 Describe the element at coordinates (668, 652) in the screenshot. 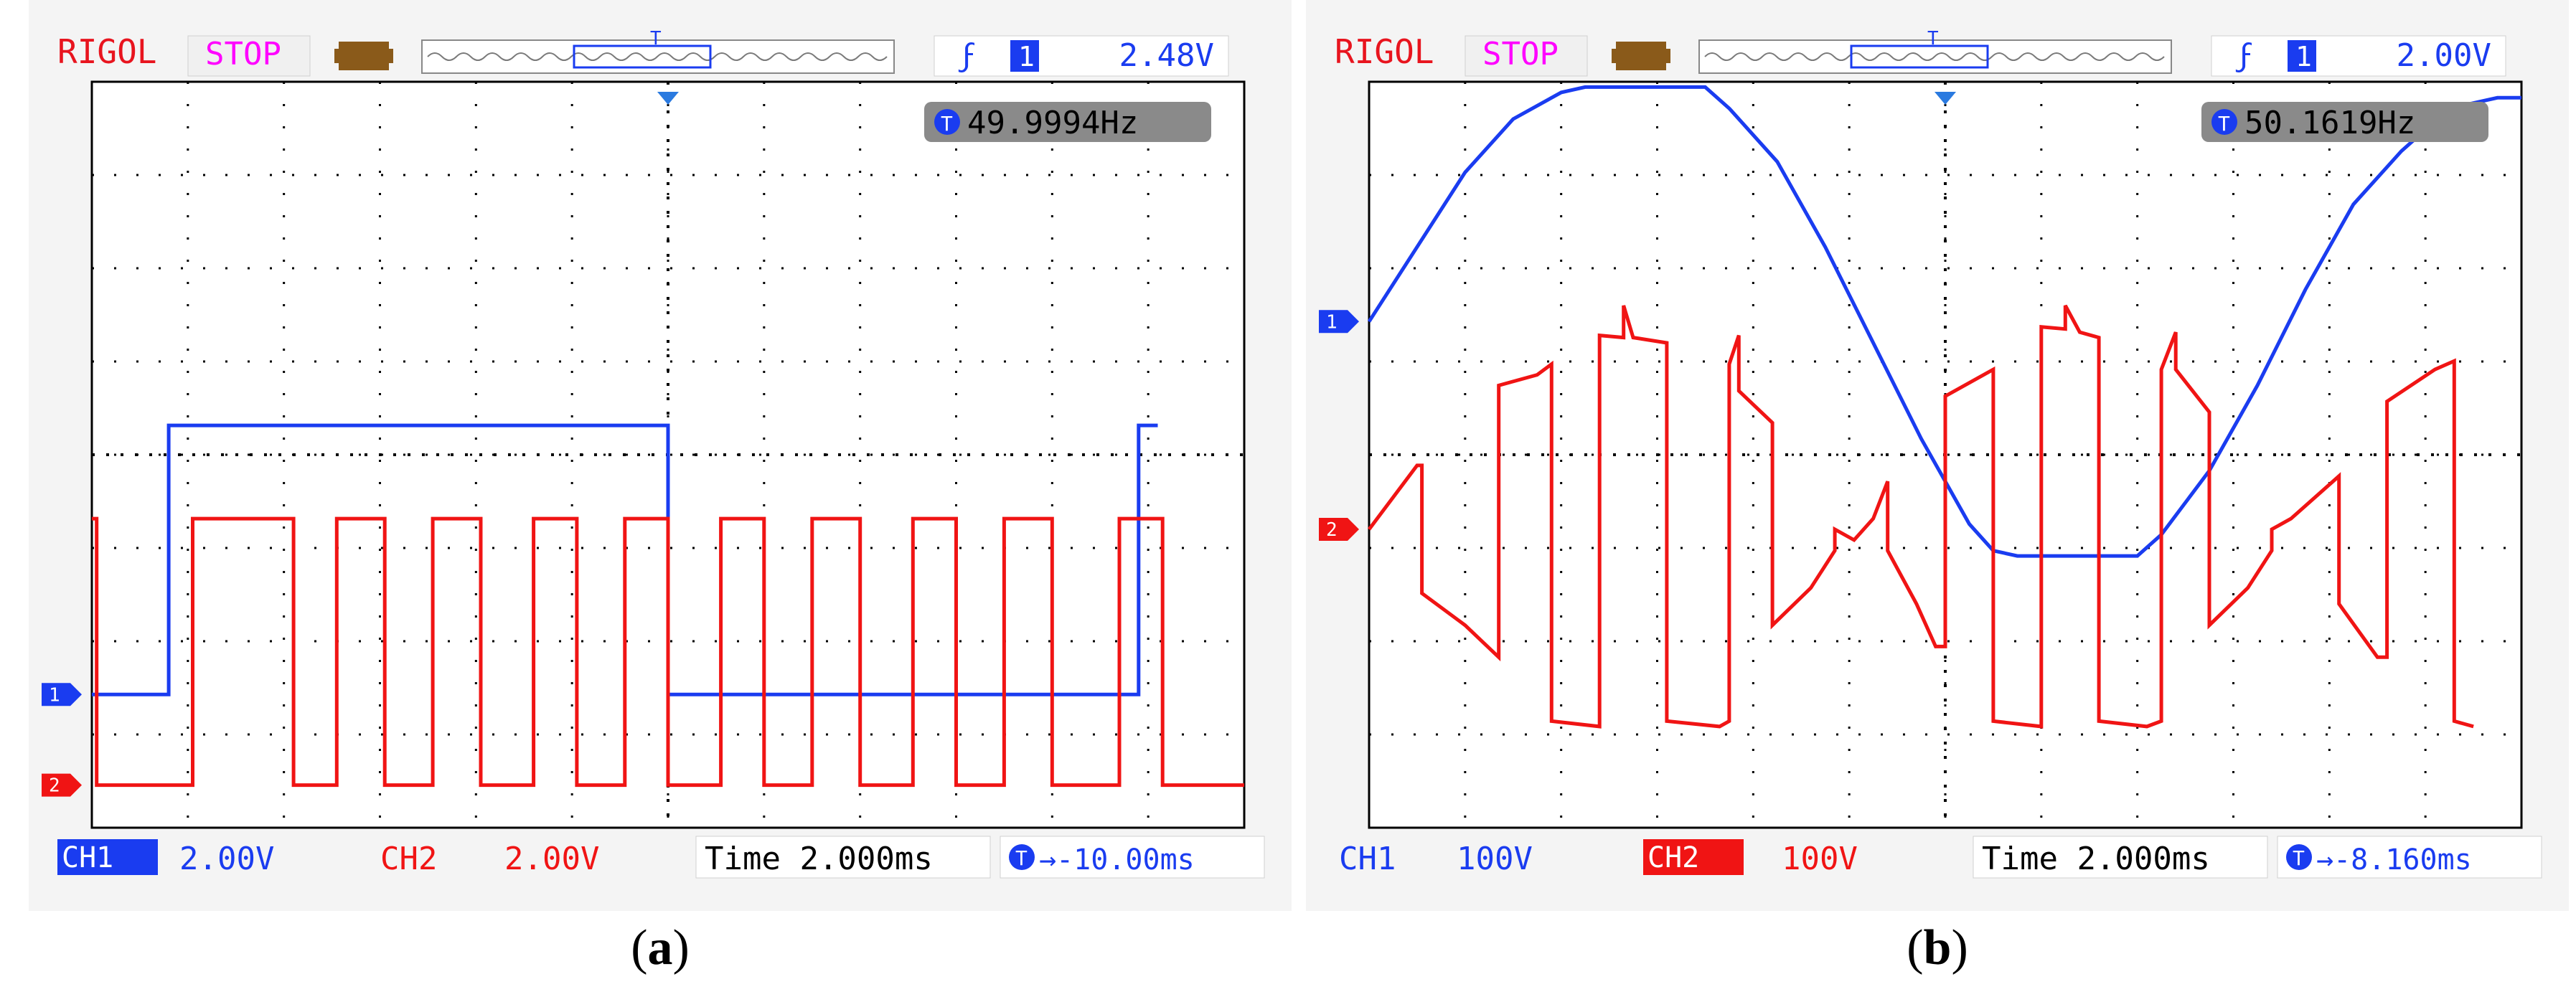

I see `ch2-trace` at that location.